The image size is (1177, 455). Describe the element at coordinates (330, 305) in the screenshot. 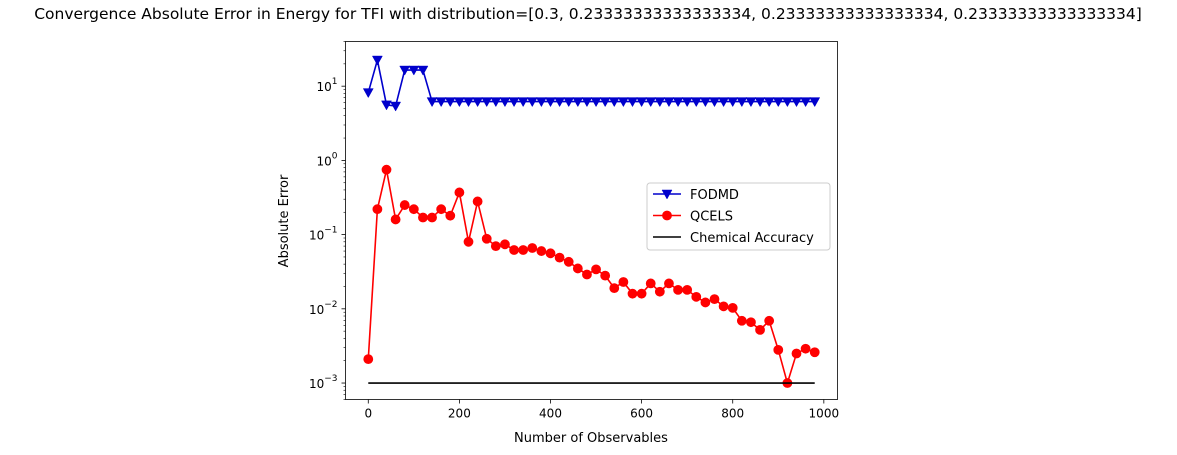

I see `y-tick-exponent: −2` at that location.